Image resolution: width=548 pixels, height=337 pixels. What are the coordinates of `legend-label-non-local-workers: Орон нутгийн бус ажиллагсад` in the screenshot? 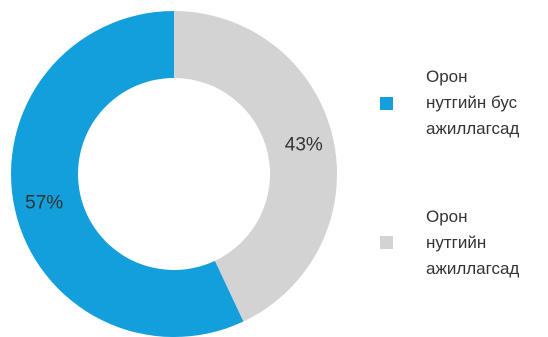 It's located at (487, 103).